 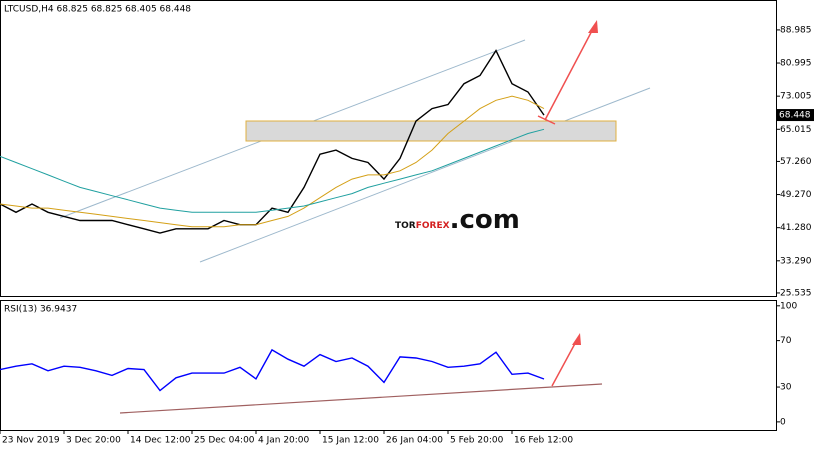 I want to click on logo-part: FOREX, so click(x=433, y=226).